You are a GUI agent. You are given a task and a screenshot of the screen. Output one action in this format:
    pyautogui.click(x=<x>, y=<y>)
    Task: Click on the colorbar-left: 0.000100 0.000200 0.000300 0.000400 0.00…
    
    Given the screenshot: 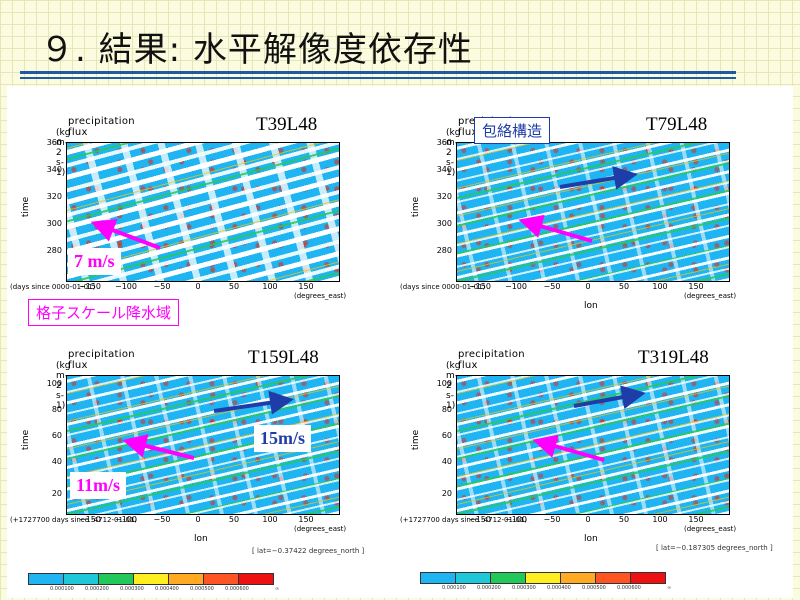 What is the action you would take?
    pyautogui.click(x=153, y=582)
    